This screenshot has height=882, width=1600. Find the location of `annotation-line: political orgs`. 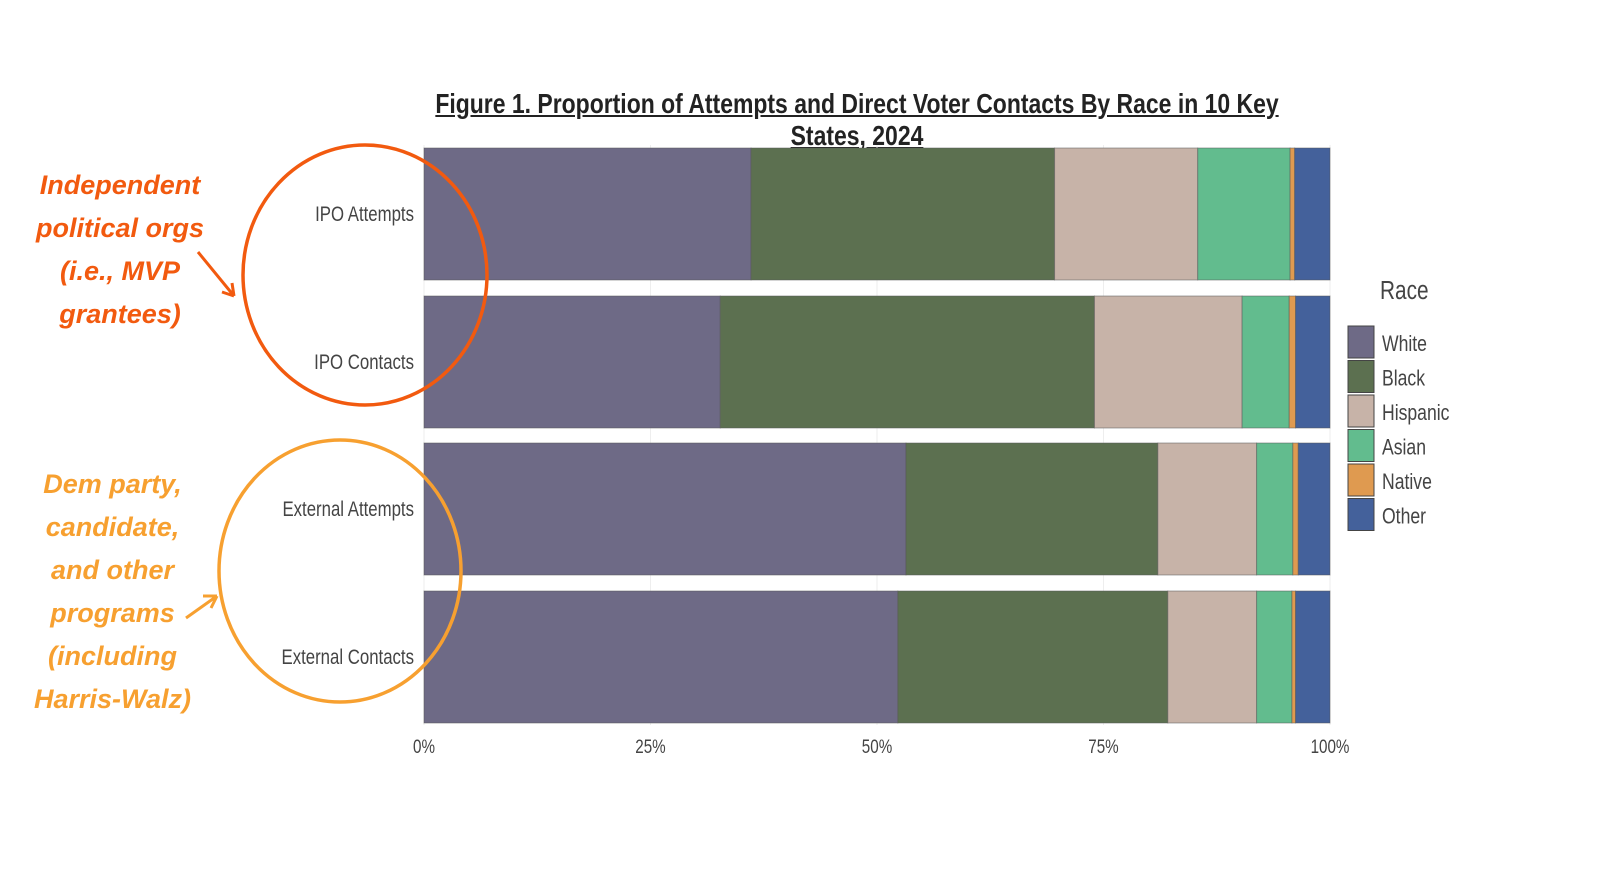

annotation-line: political orgs is located at coordinates (120, 228).